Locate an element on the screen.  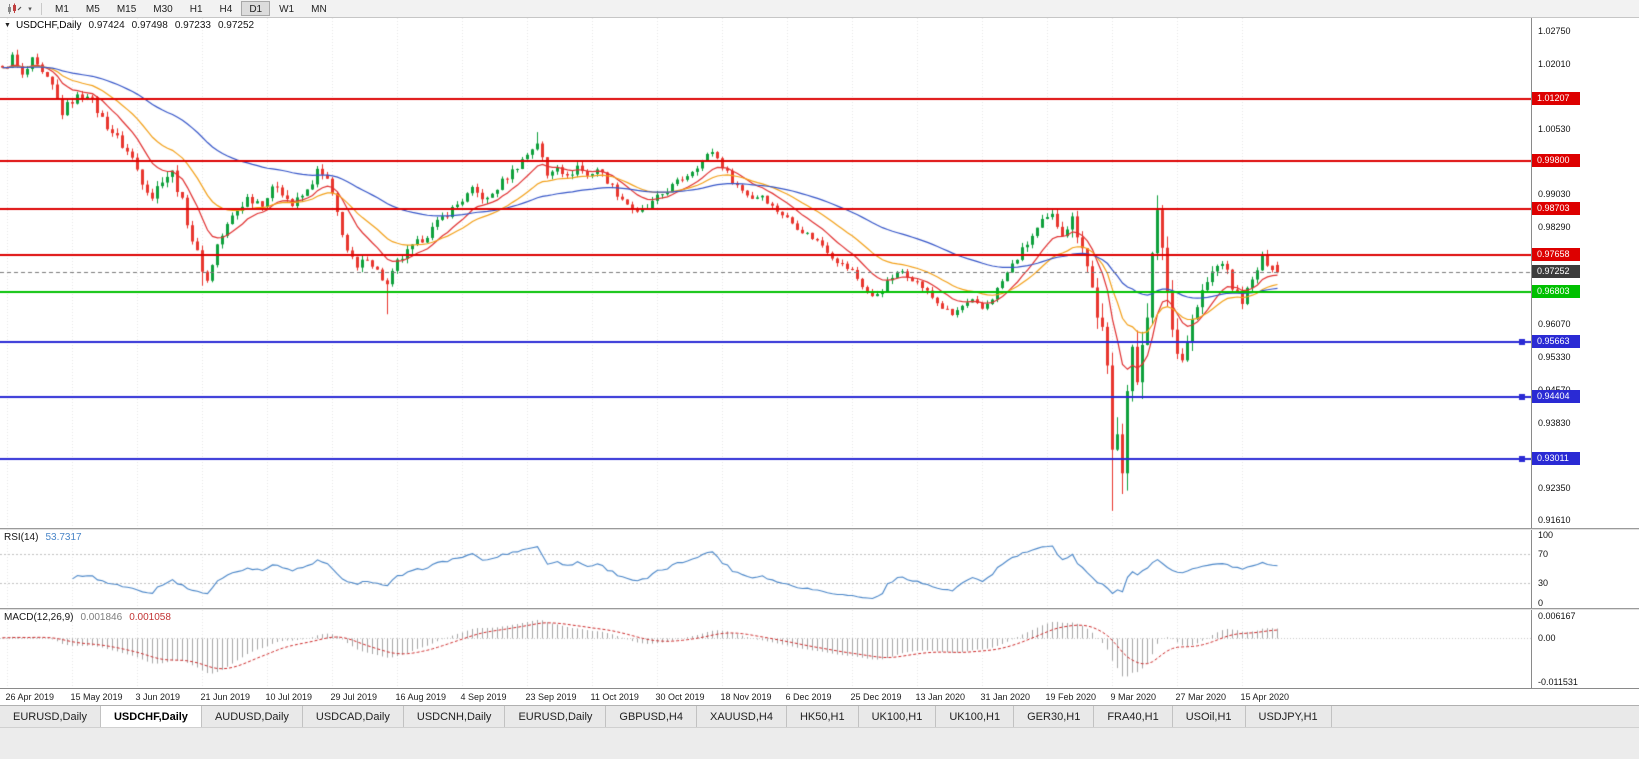
y-axis-tick: 1.02750 is located at coordinates (1554, 31).